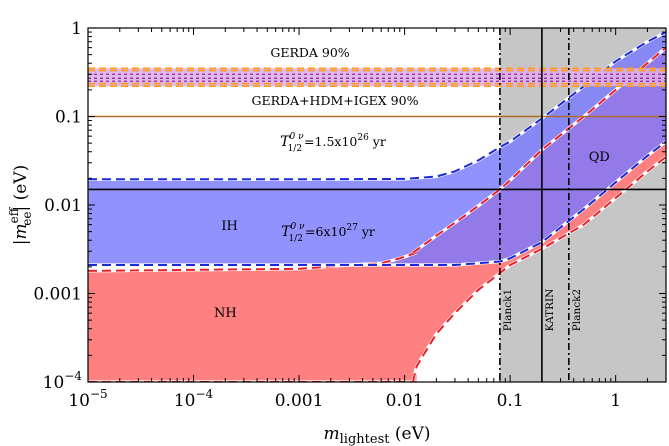  What do you see at coordinates (328, 233) in the screenshot?
I see `halflife-label-1: T0 ν 1/2 =6x1027 yr` at bounding box center [328, 233].